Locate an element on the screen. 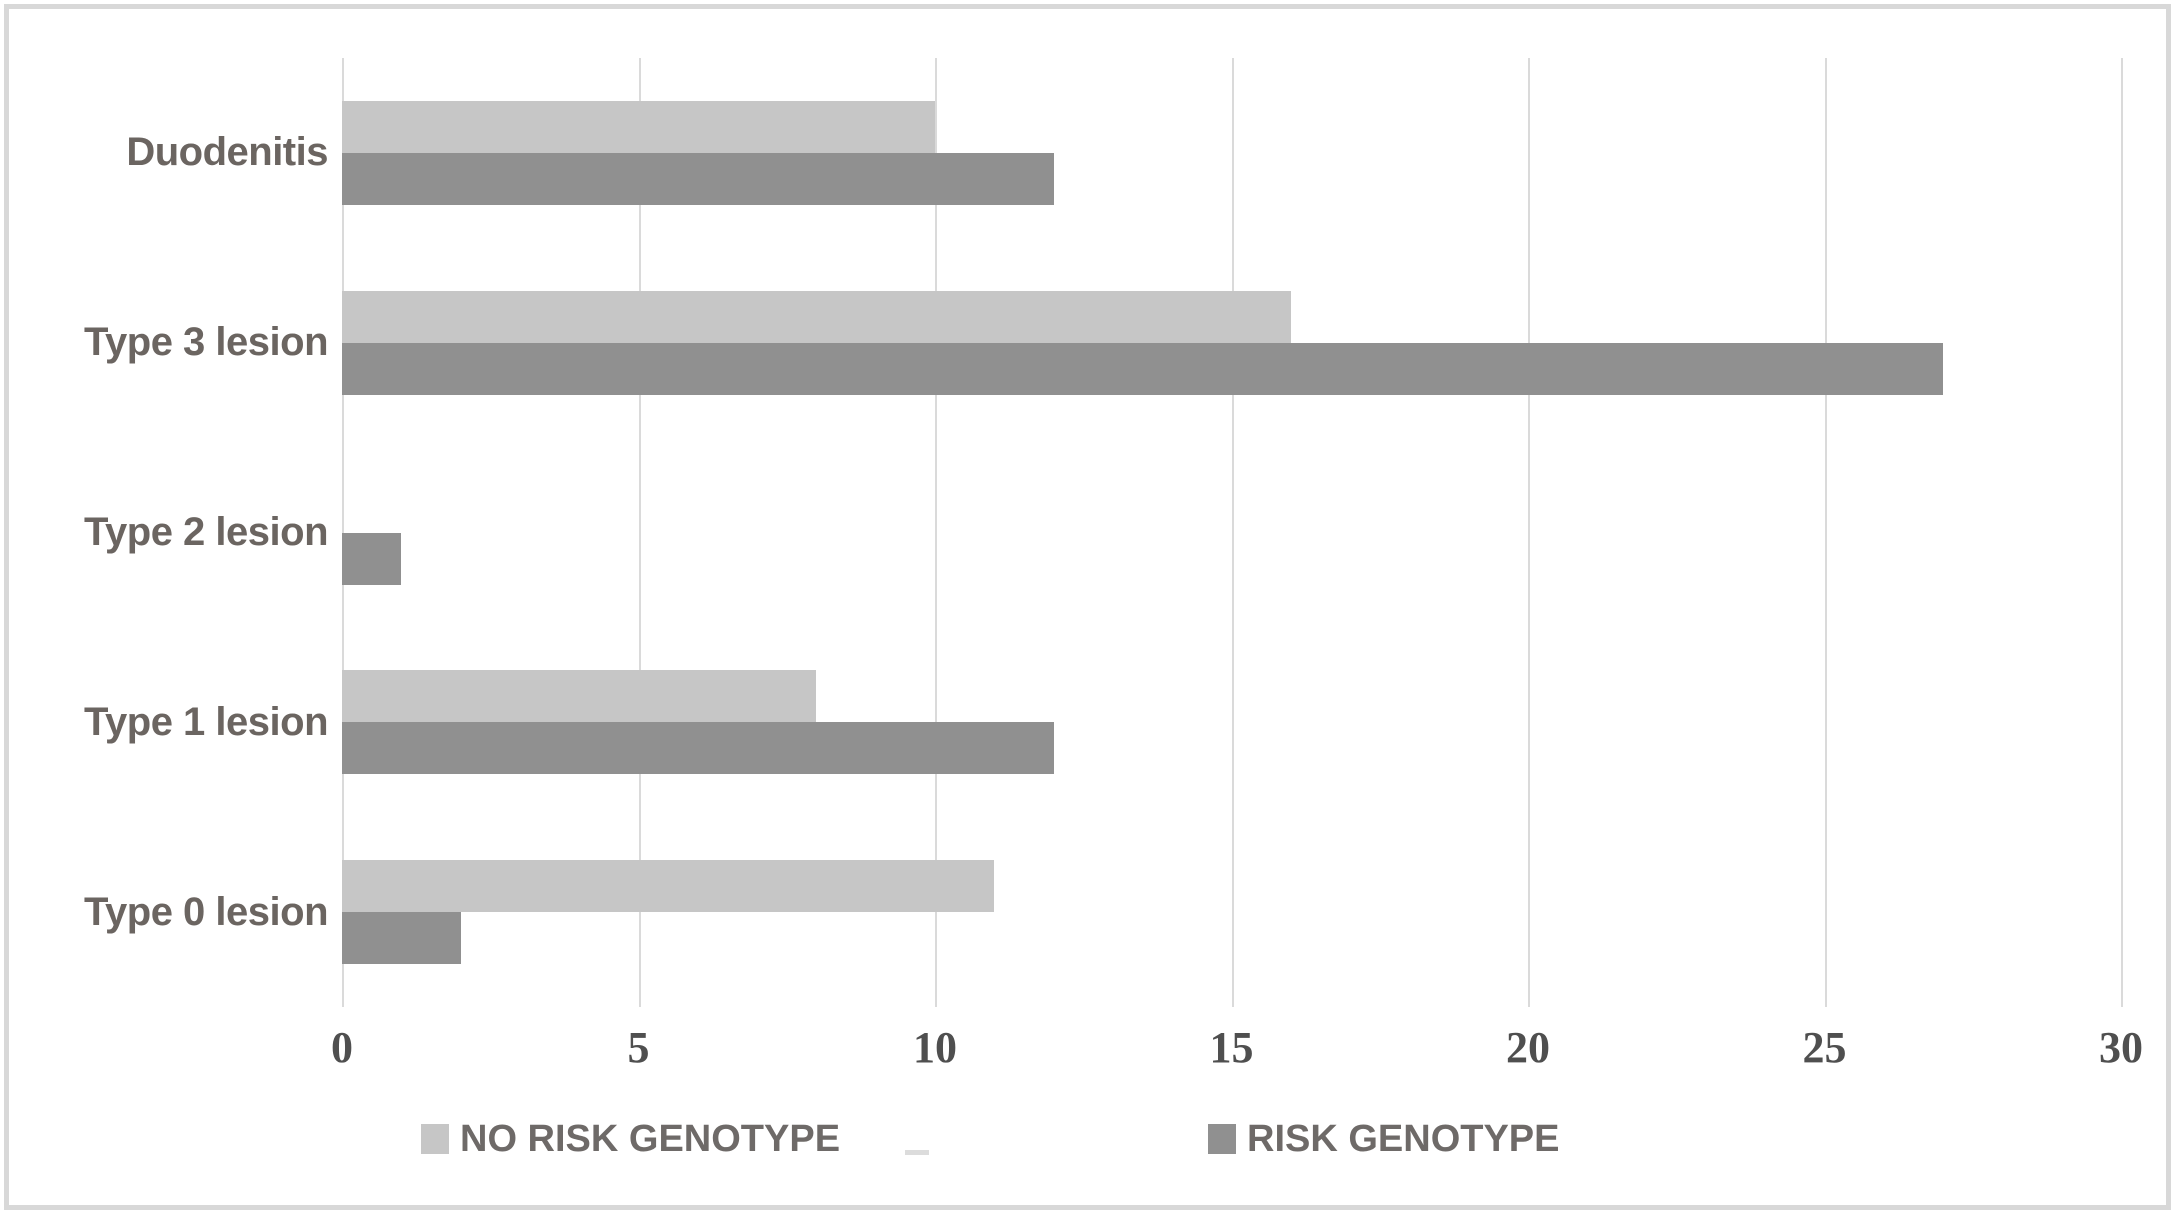  legend-label-risk-genotype: RISK GENOTYPE is located at coordinates (1403, 1138).